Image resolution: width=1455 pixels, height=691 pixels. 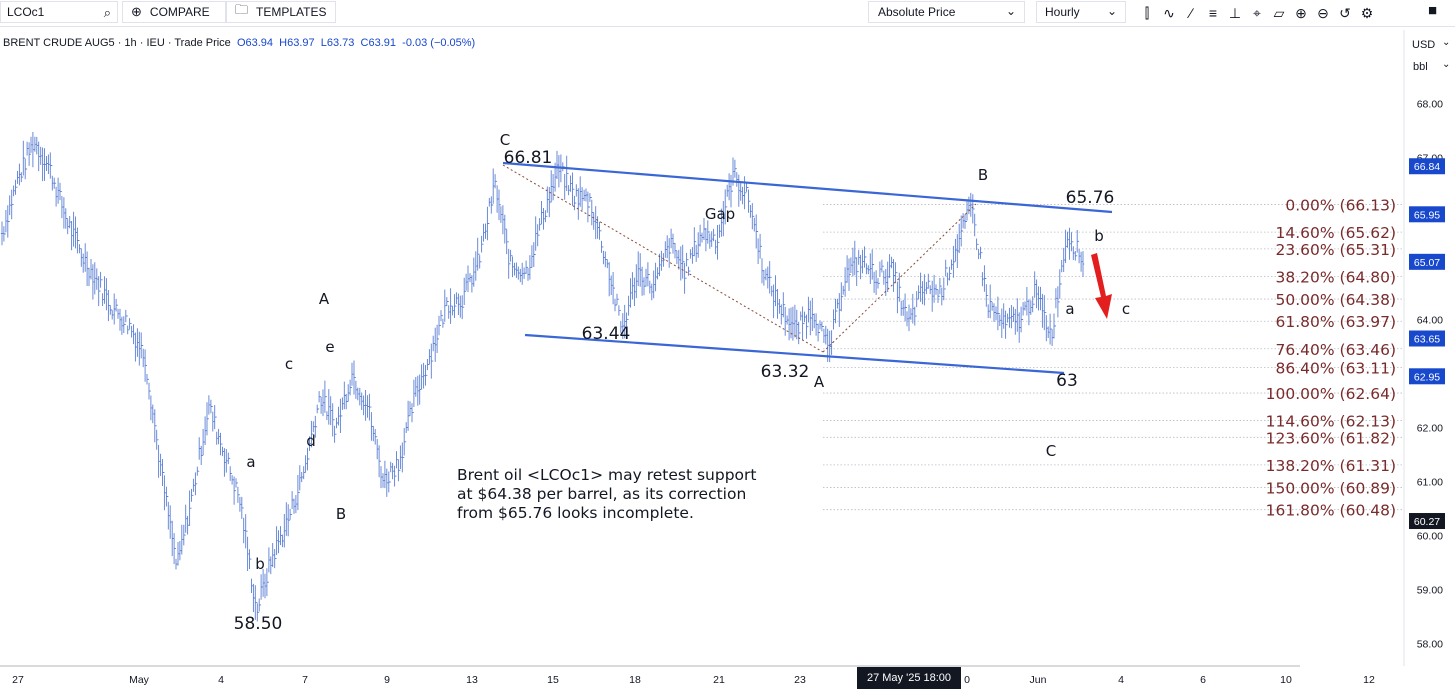 I want to click on wave-label: B, so click(x=341, y=514).